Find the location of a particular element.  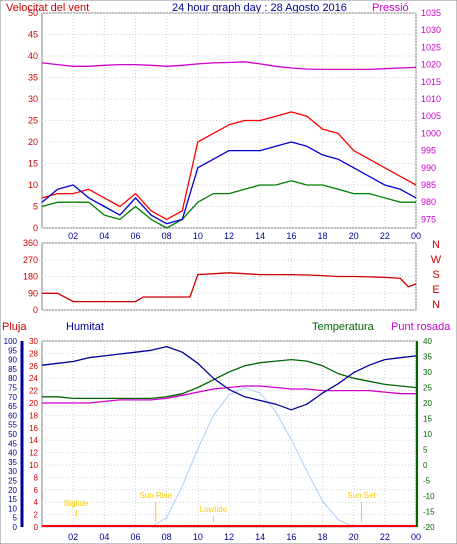

x-tick-label: 18 is located at coordinates (322, 236).